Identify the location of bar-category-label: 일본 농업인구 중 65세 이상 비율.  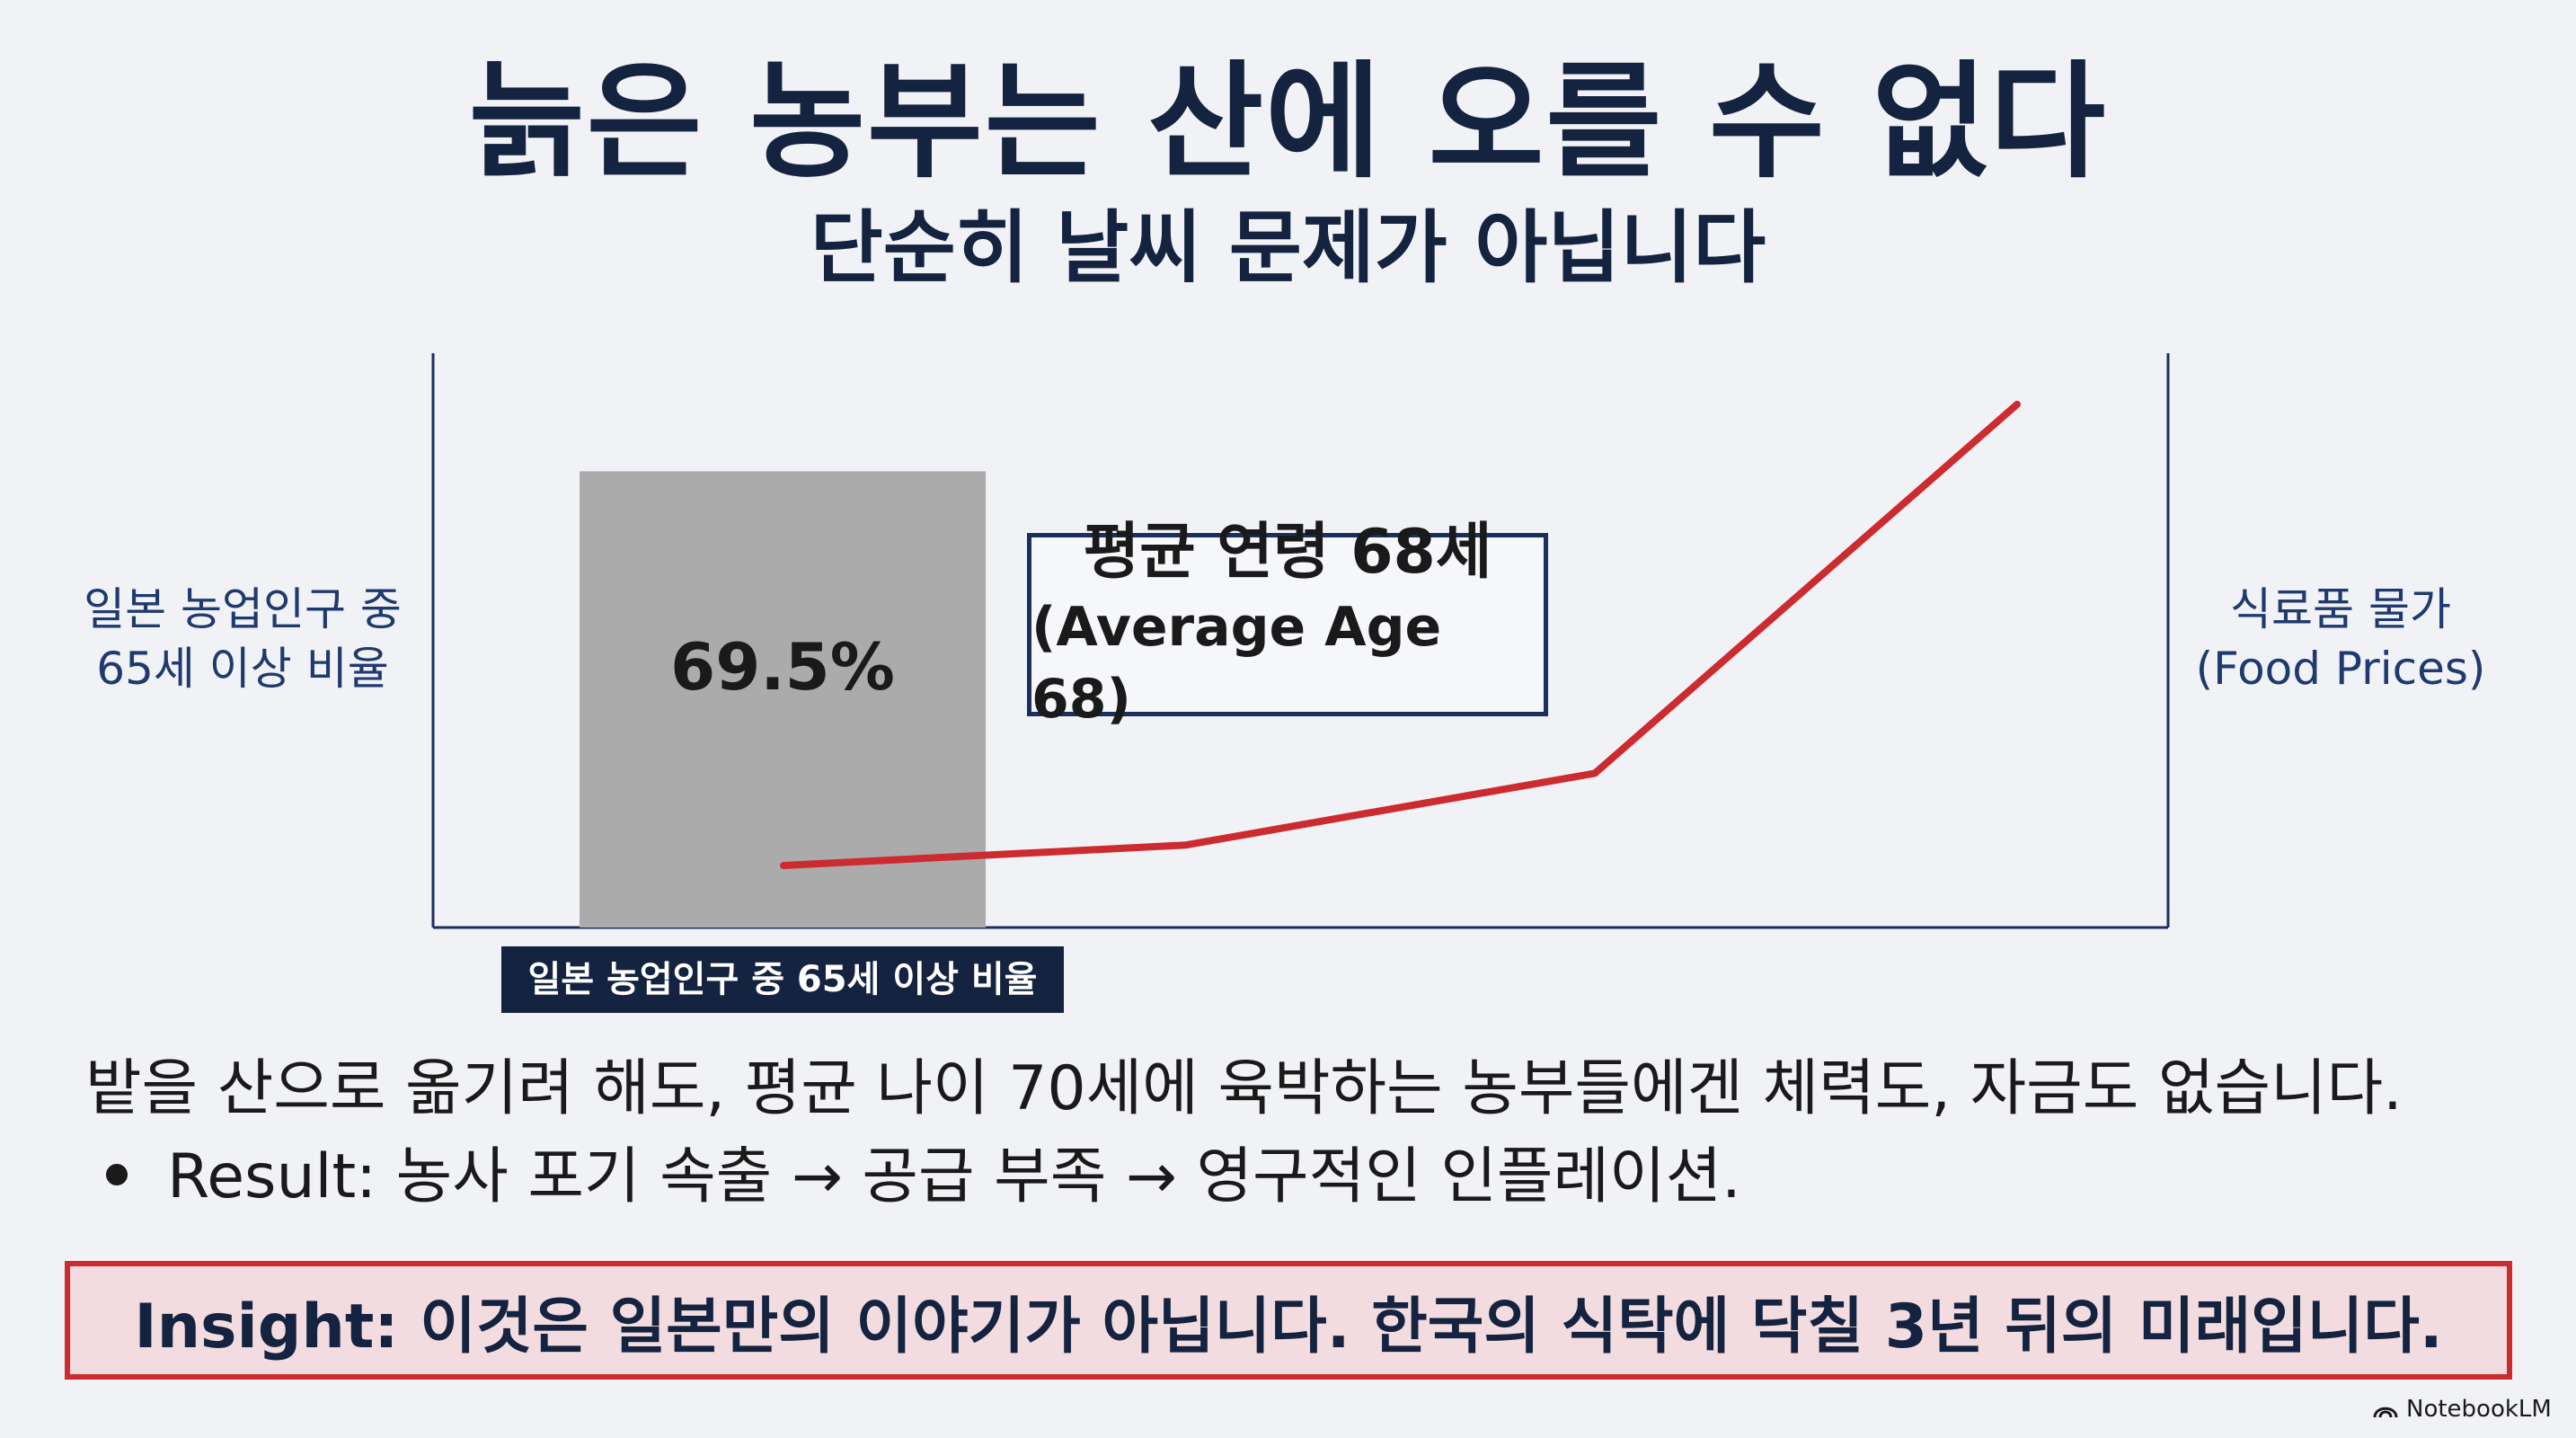
(782, 979).